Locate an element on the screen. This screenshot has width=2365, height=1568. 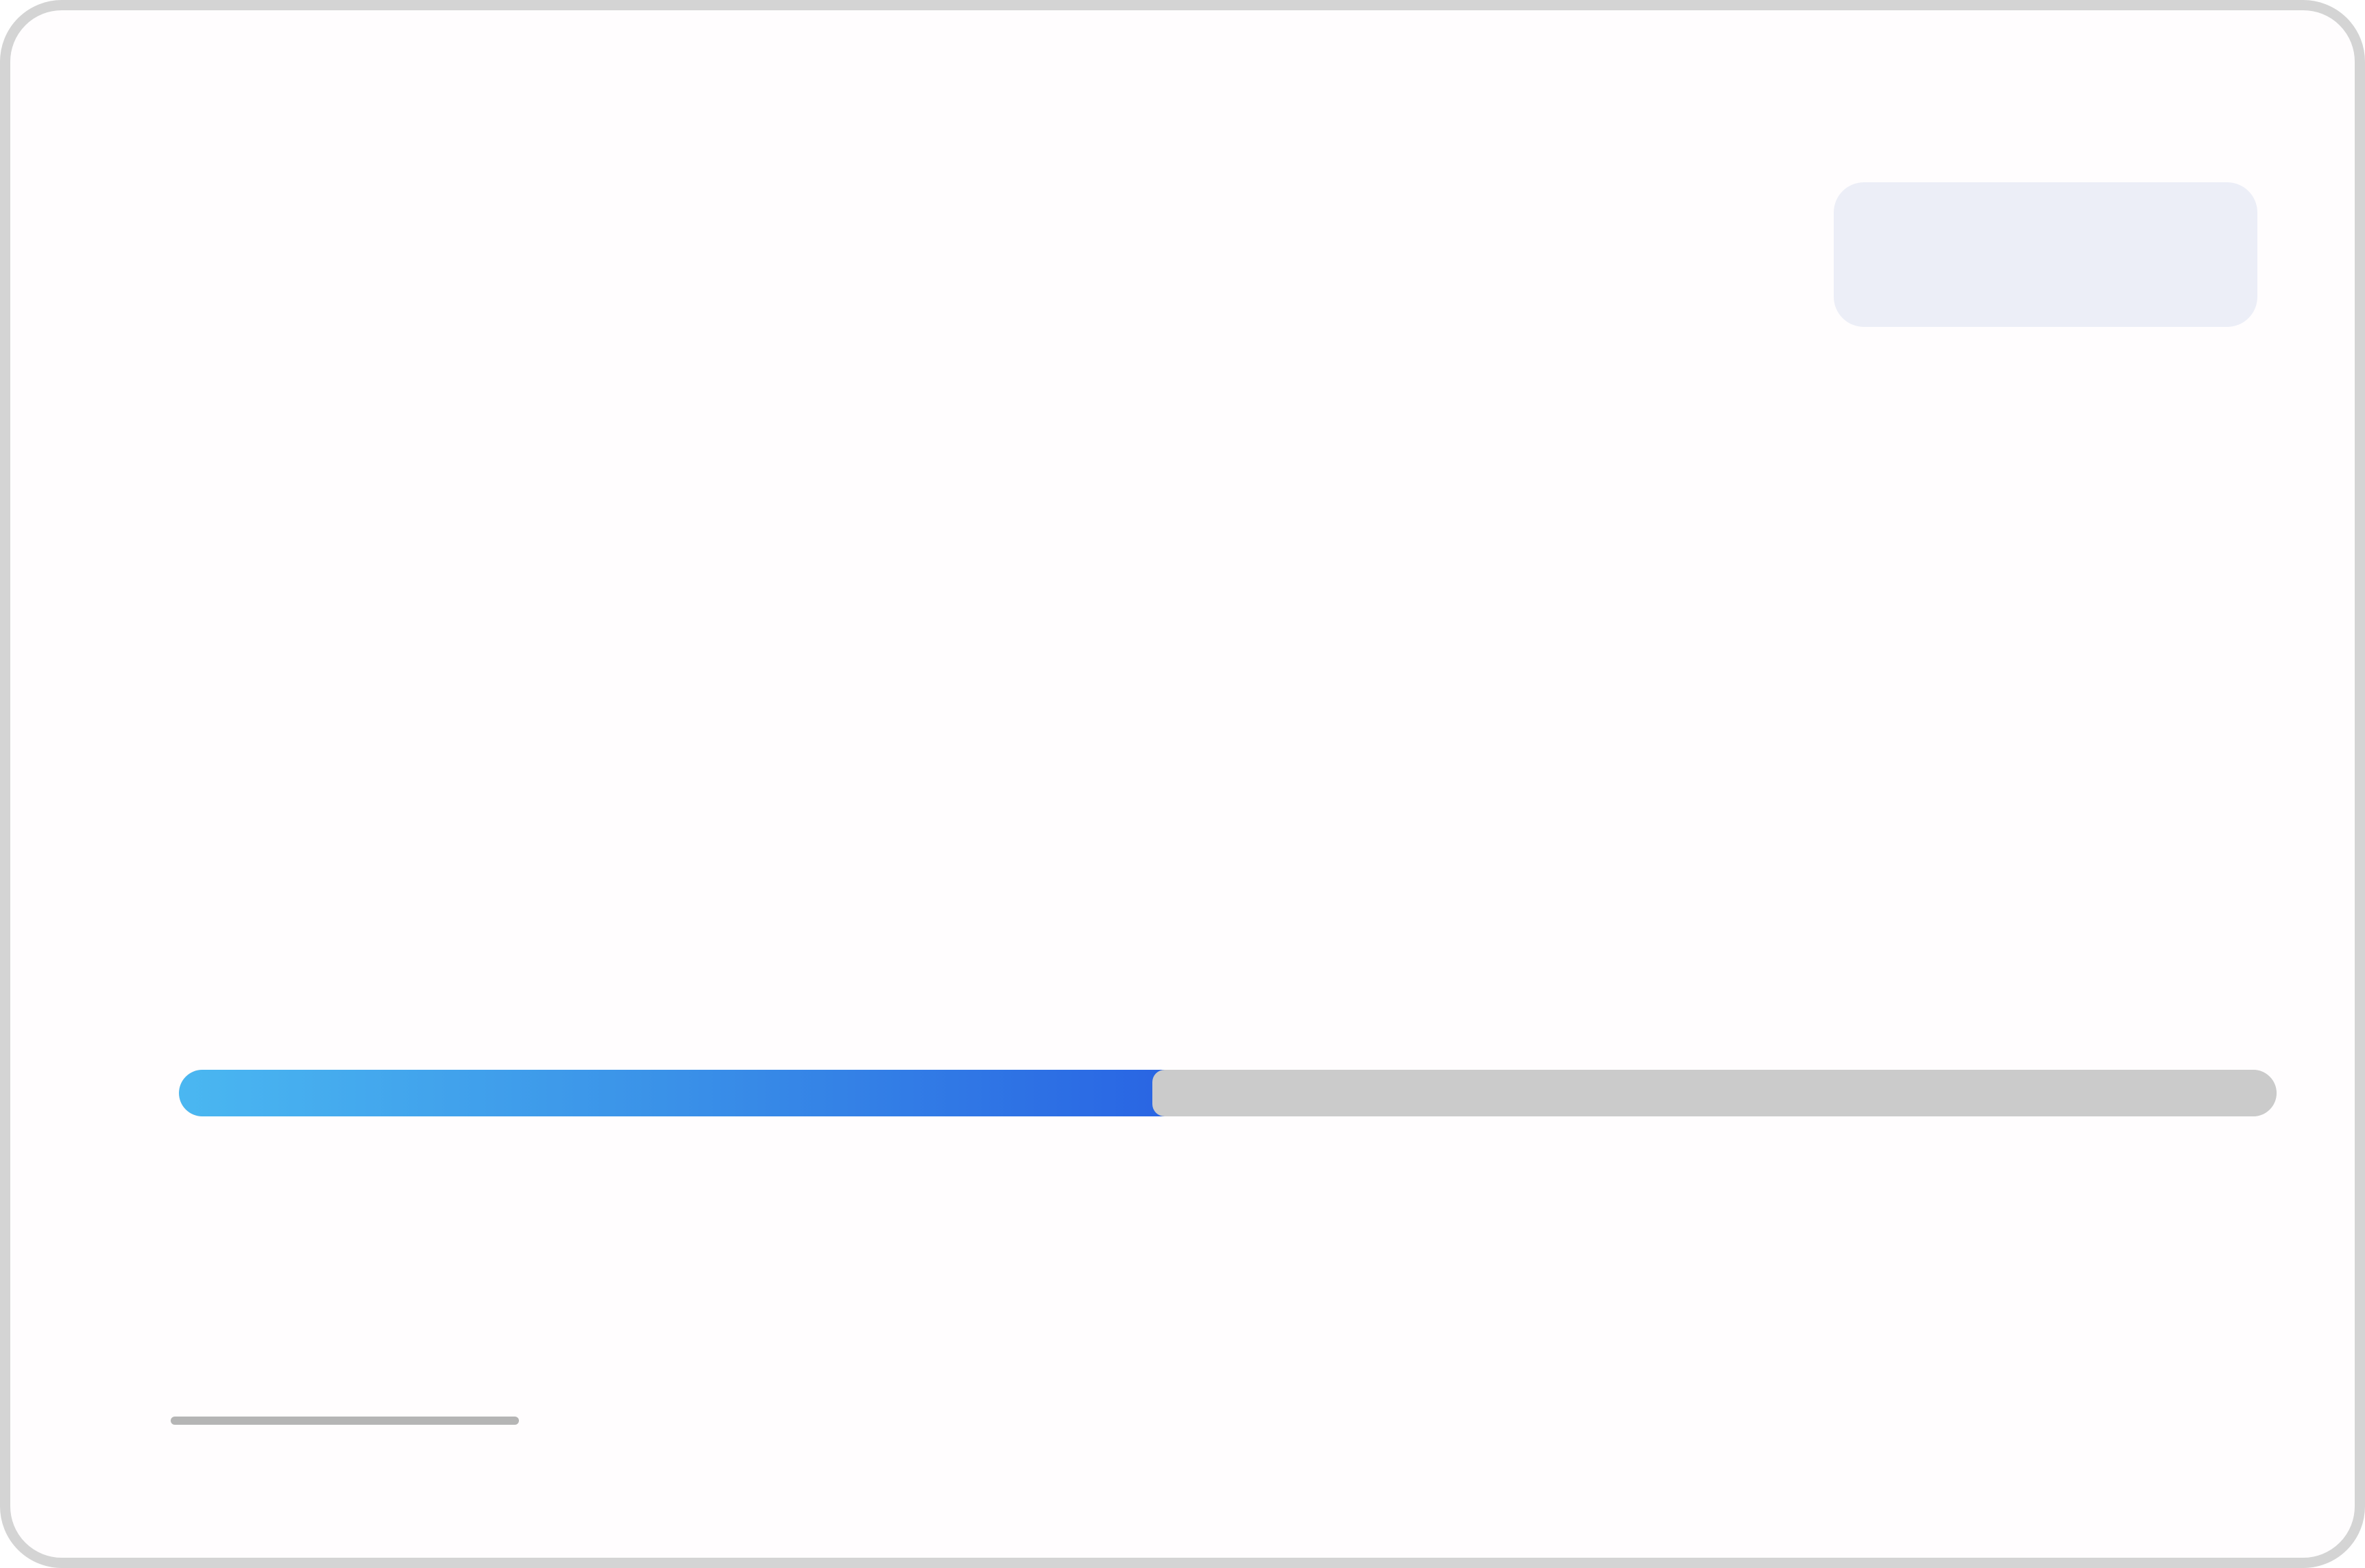
text-placeholder-line is located at coordinates (345, 1421).